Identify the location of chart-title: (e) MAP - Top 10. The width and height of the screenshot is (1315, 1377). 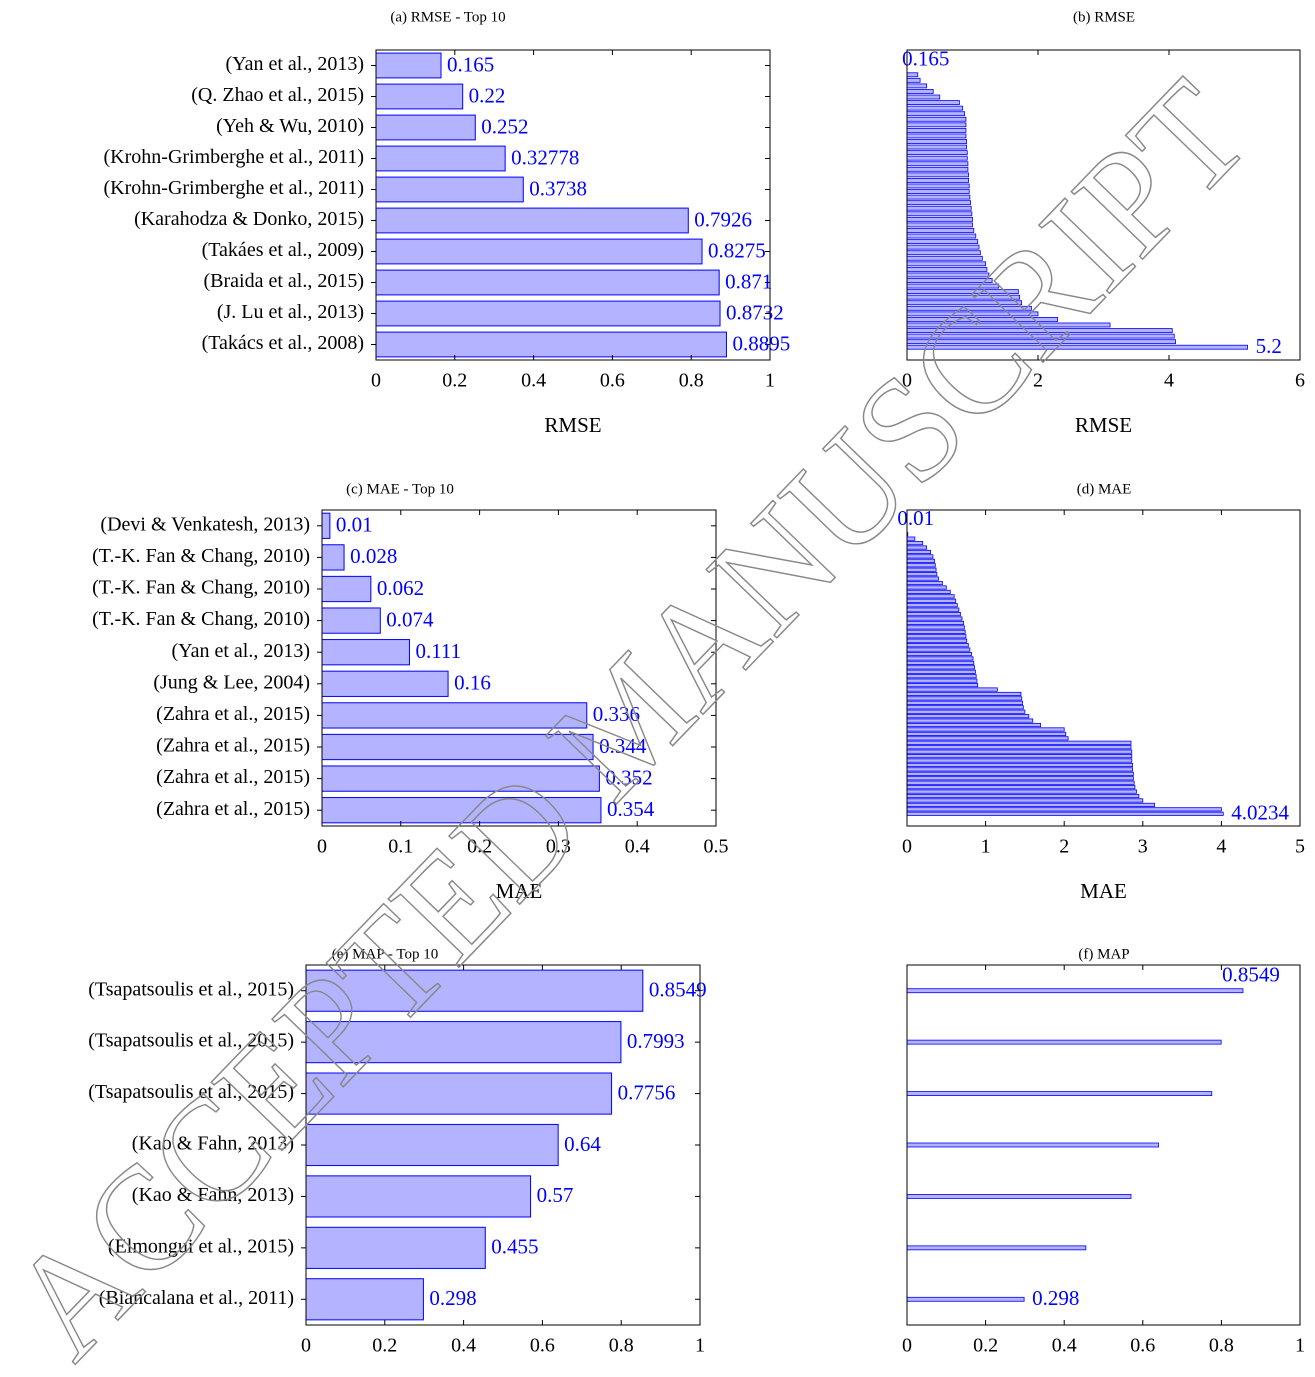
(385, 954).